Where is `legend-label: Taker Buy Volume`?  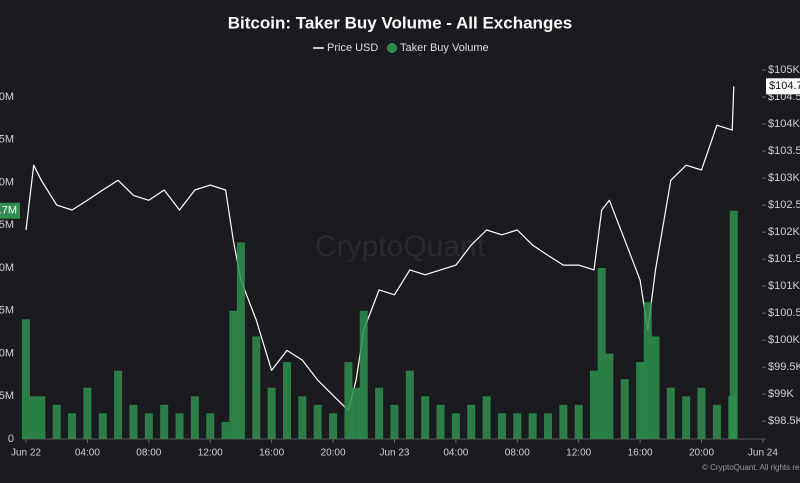
legend-label: Taker Buy Volume is located at coordinates (444, 48).